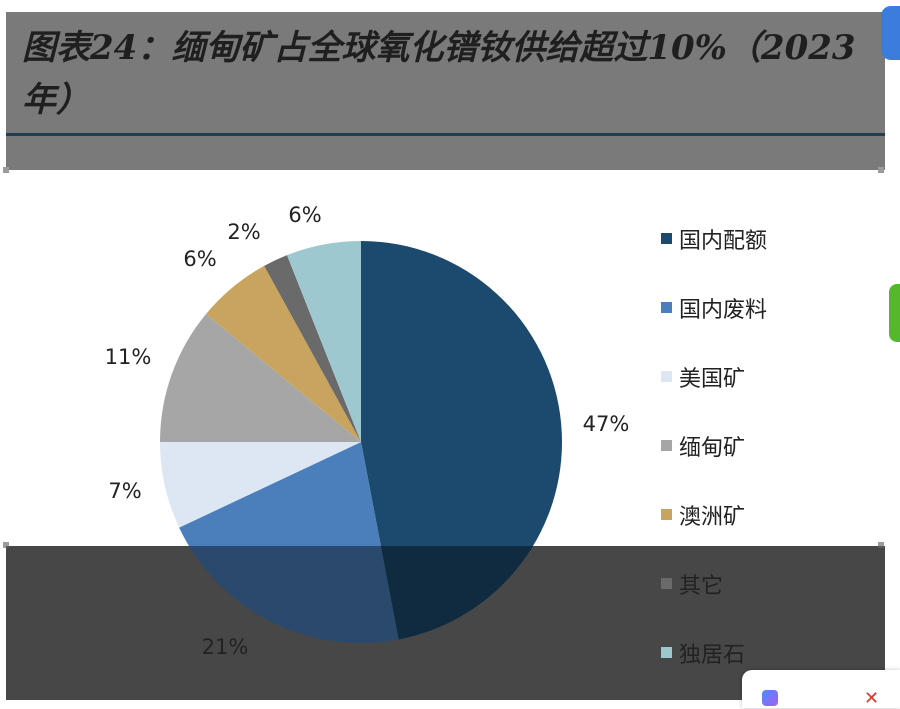 The image size is (900, 709). I want to click on resize-handle-top-right, so click(881, 170).